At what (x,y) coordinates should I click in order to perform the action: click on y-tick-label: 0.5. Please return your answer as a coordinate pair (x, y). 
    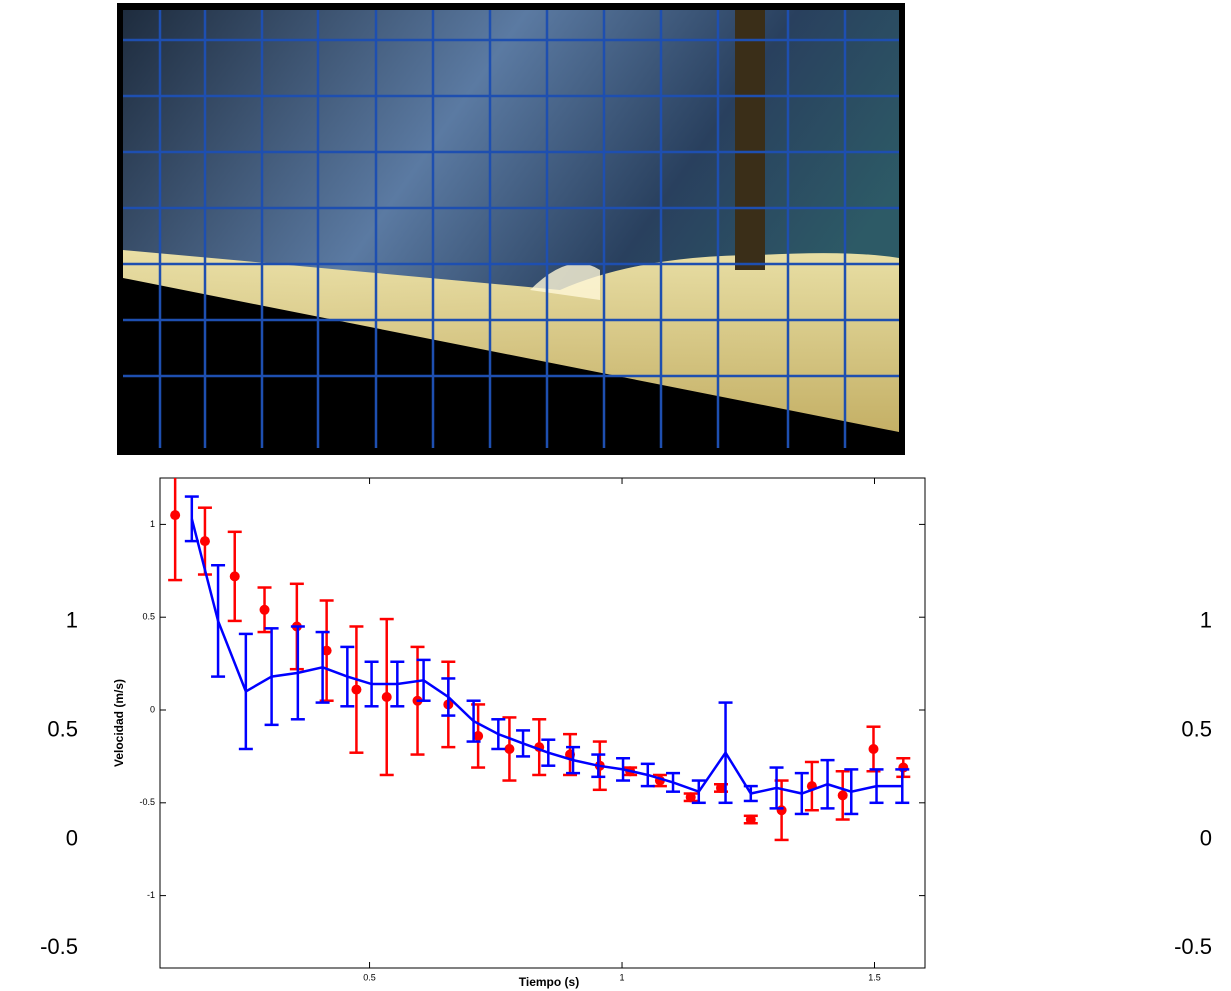
    Looking at the image, I should click on (148, 617).